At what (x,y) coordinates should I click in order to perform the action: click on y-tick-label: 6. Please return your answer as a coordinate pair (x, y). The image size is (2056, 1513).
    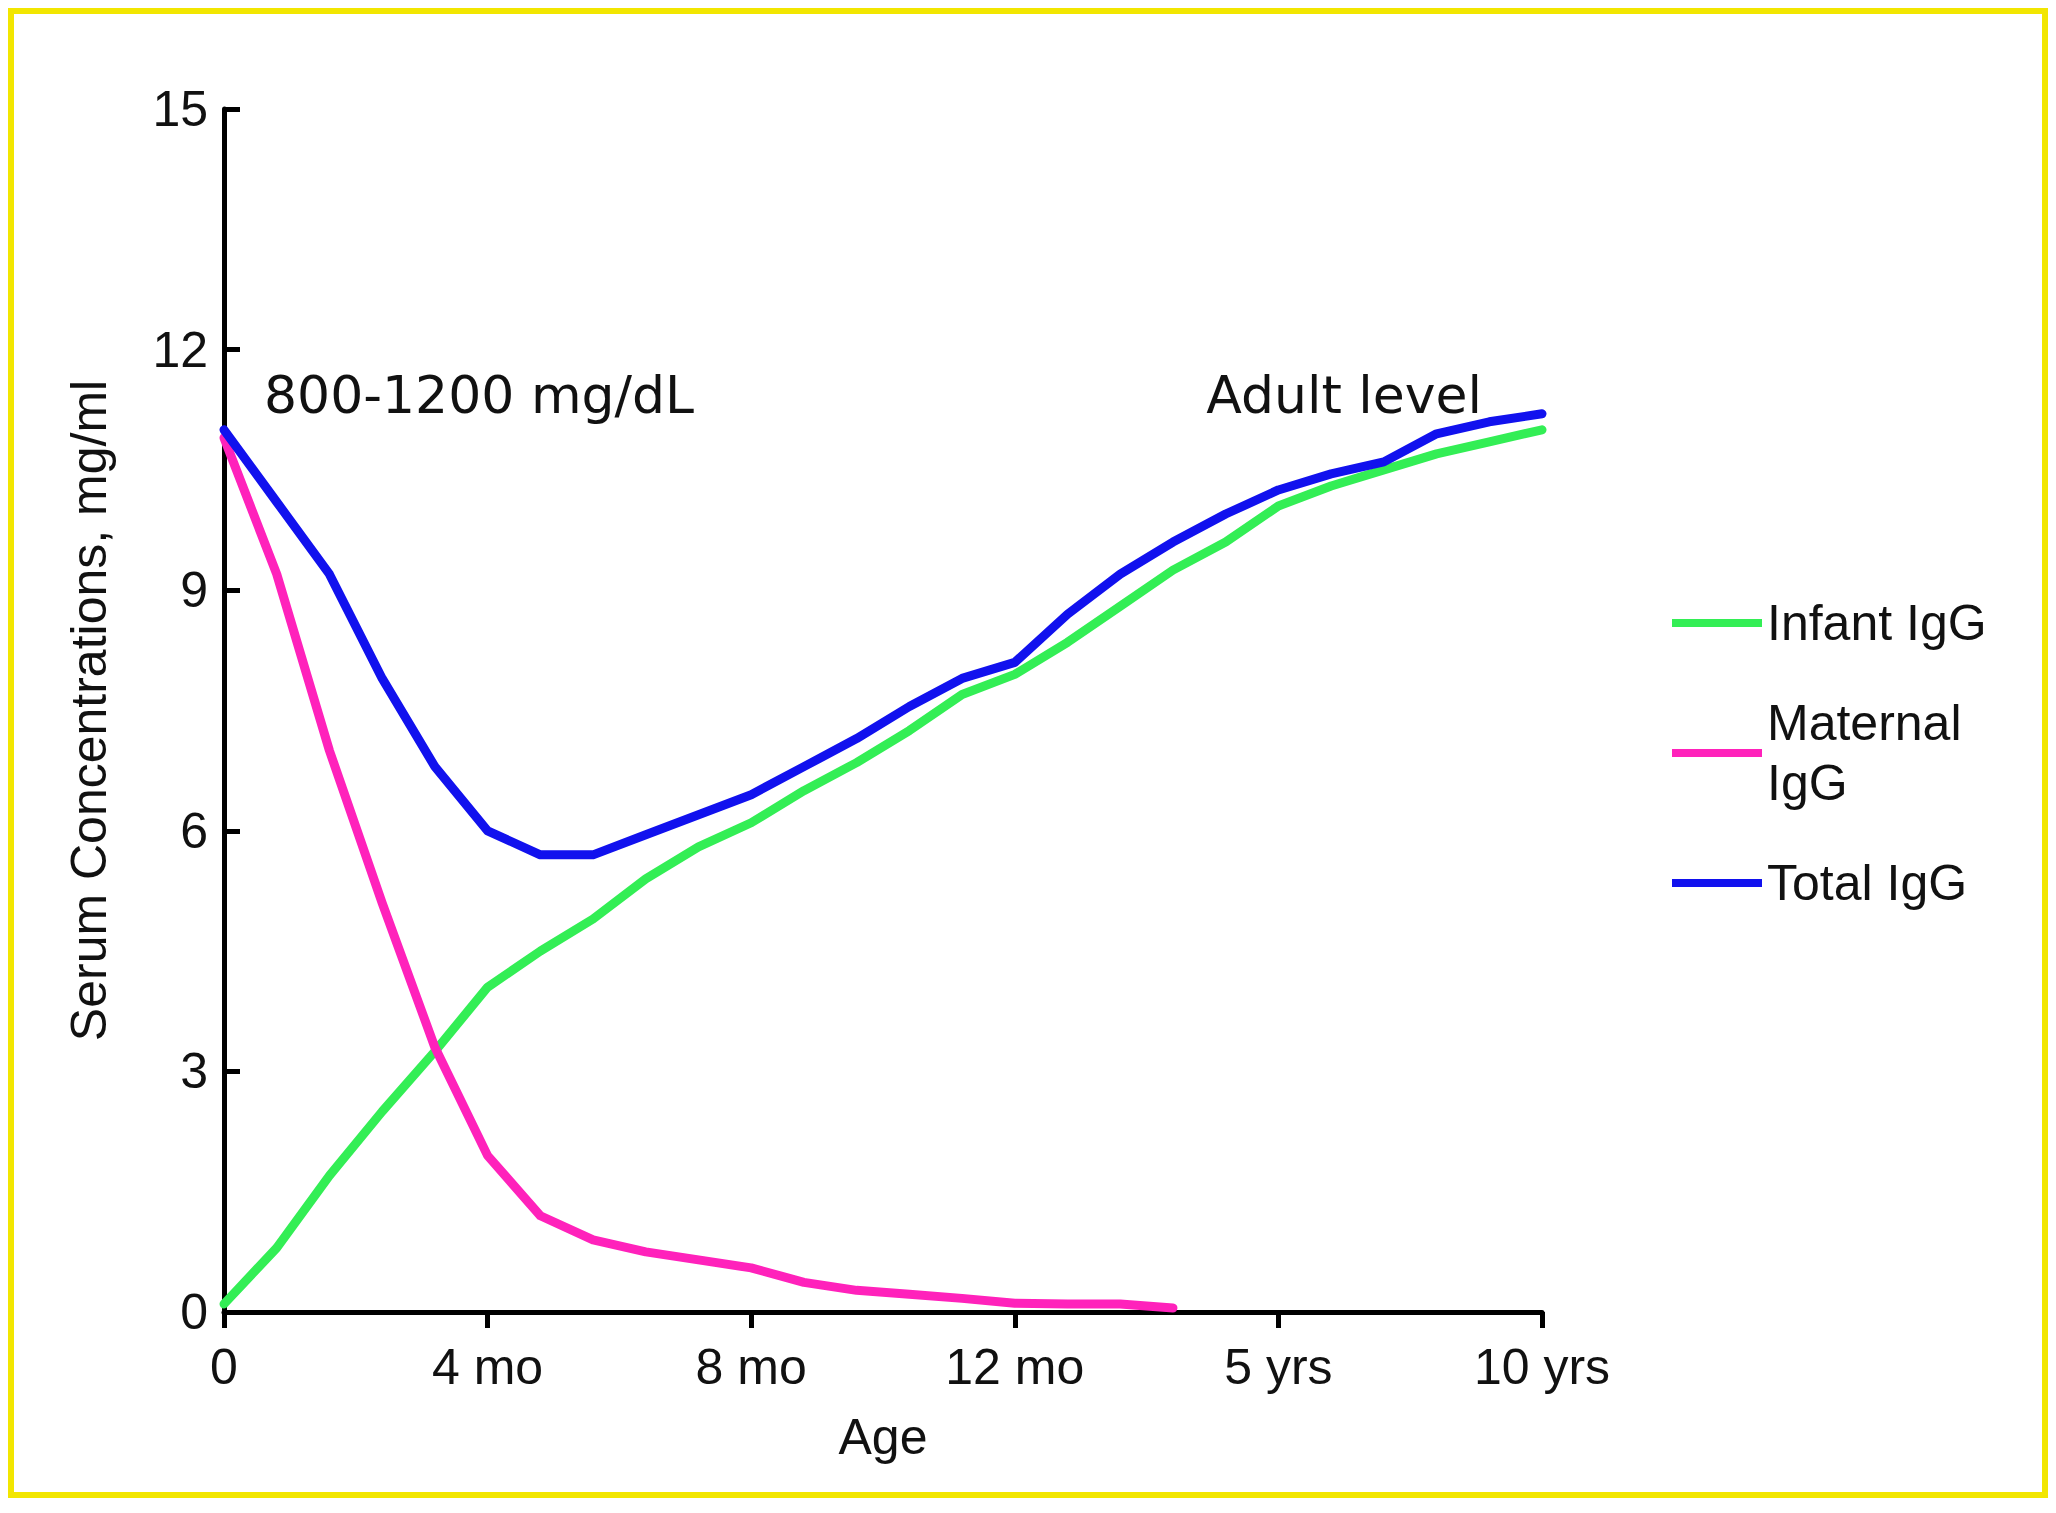
    Looking at the image, I should click on (194, 830).